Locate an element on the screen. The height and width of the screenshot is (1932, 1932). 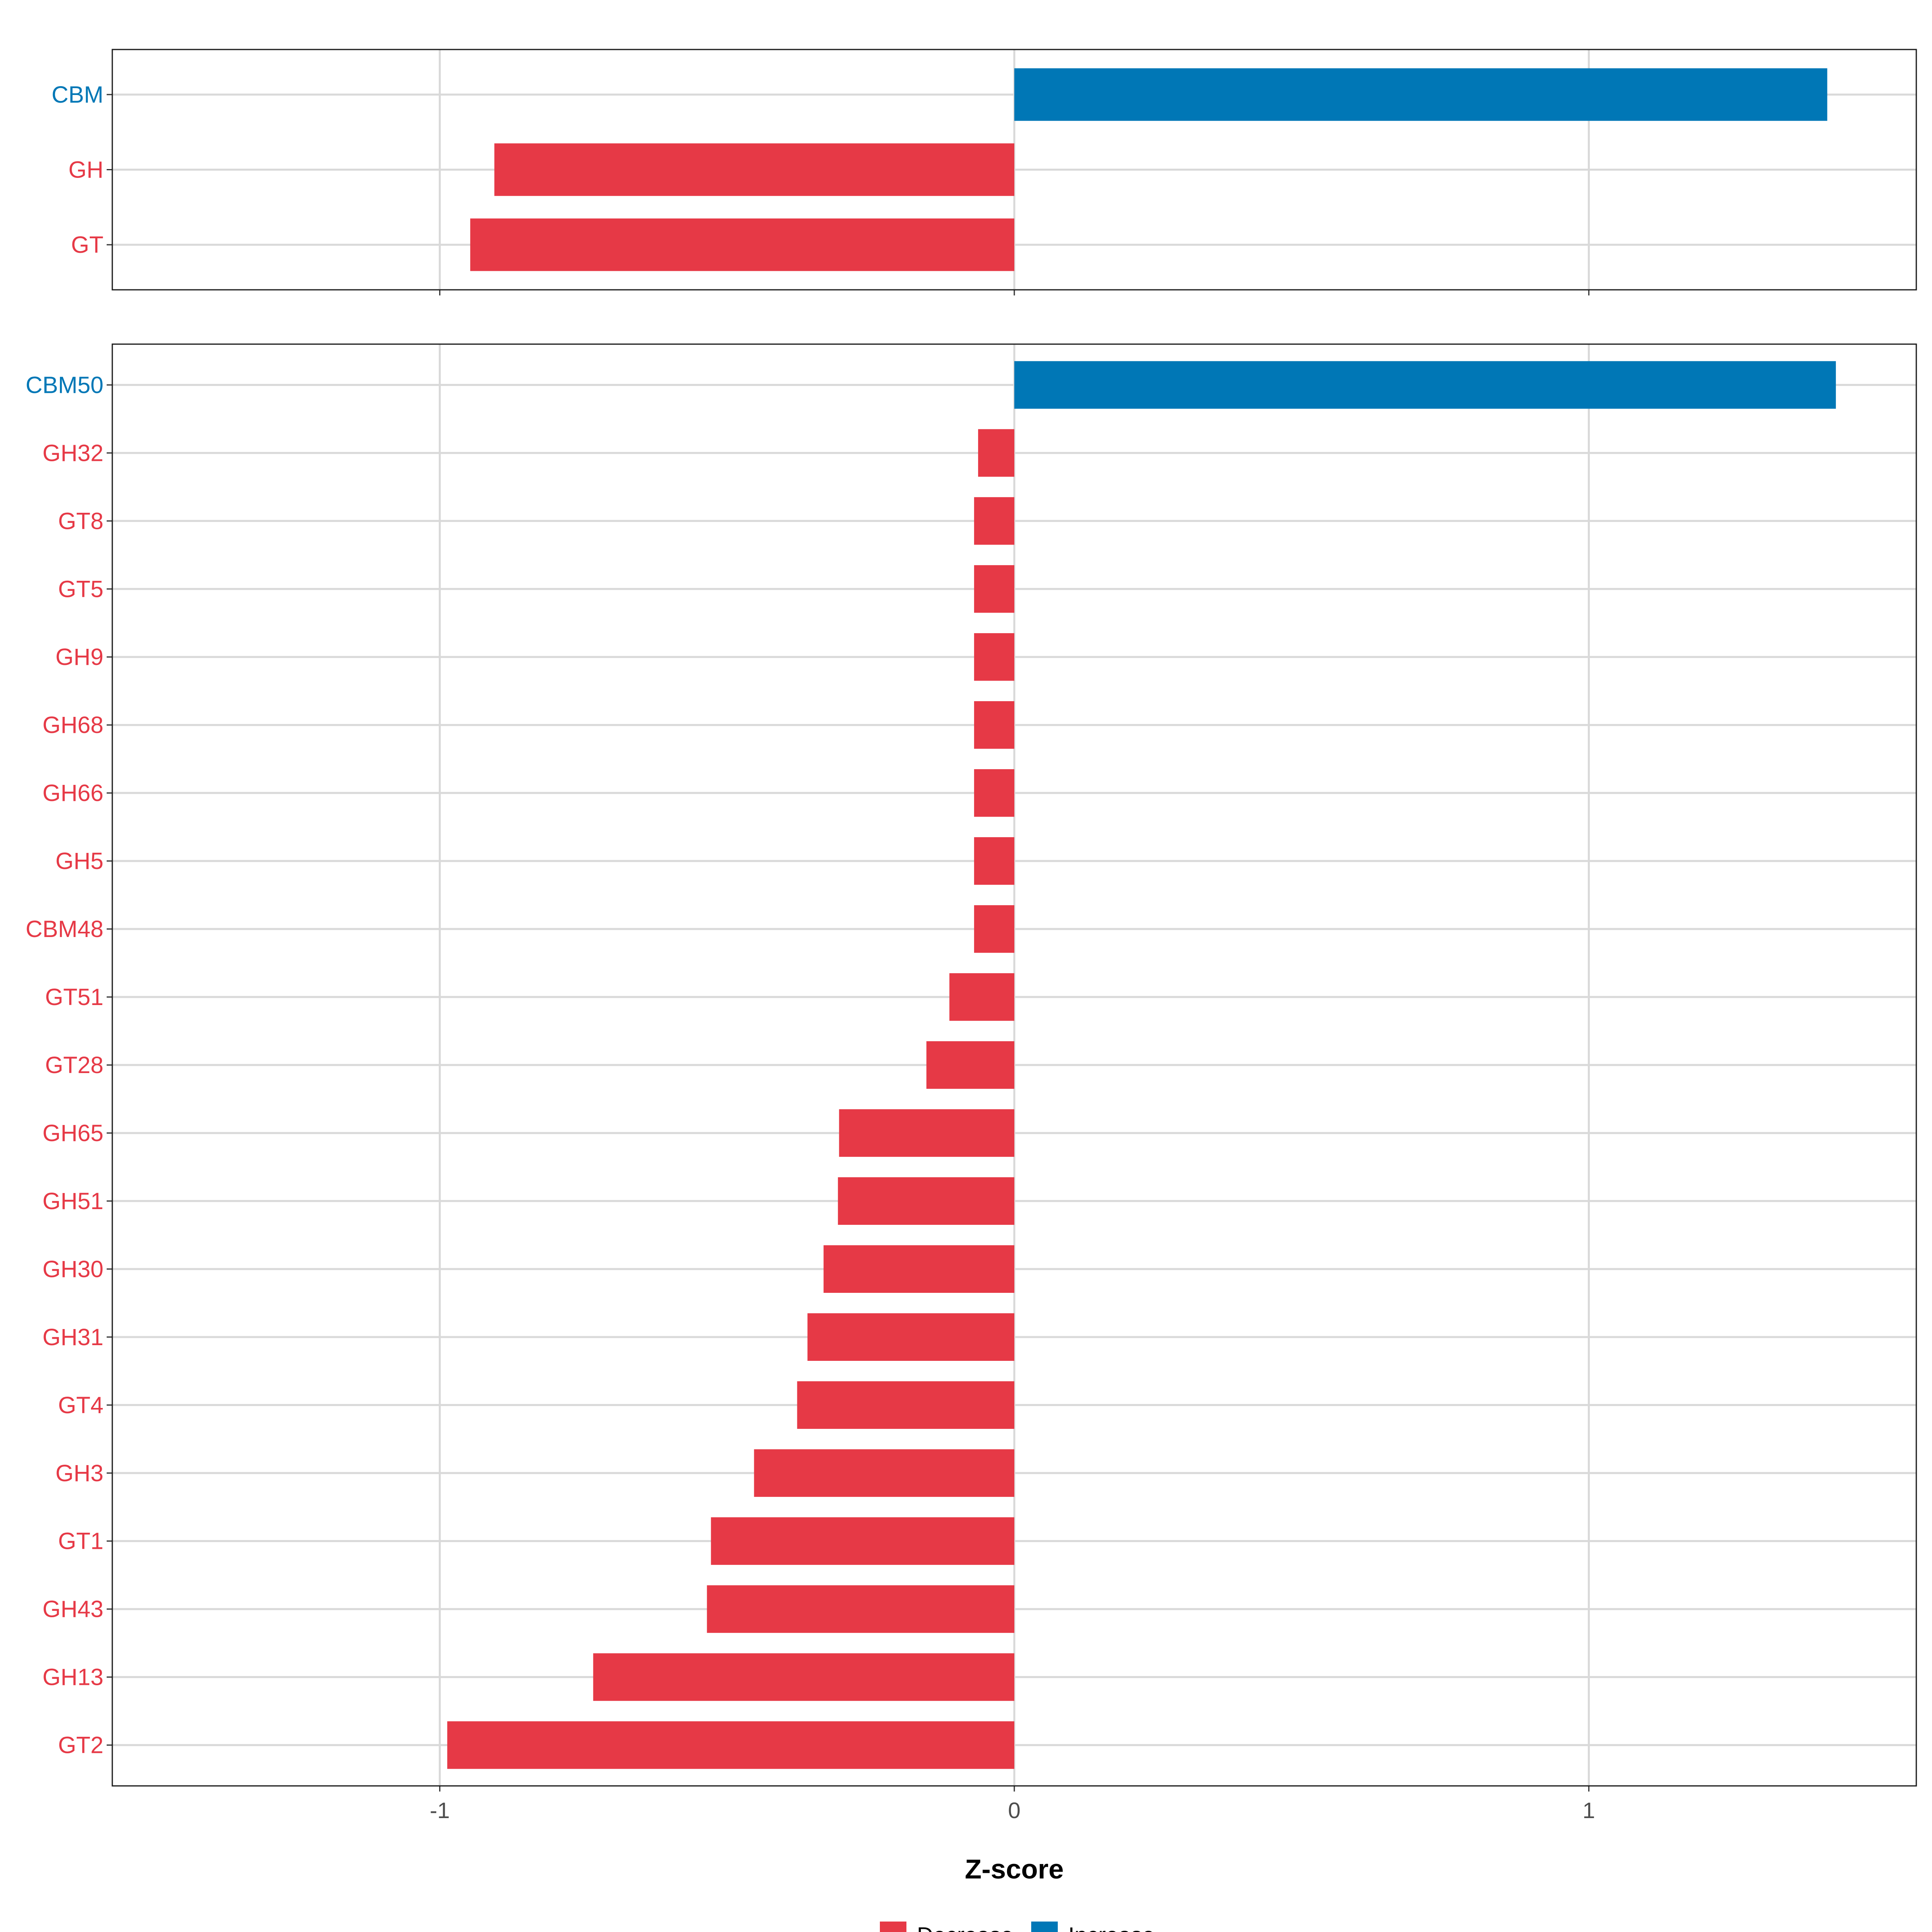
bar-GH30 is located at coordinates (919, 1269).